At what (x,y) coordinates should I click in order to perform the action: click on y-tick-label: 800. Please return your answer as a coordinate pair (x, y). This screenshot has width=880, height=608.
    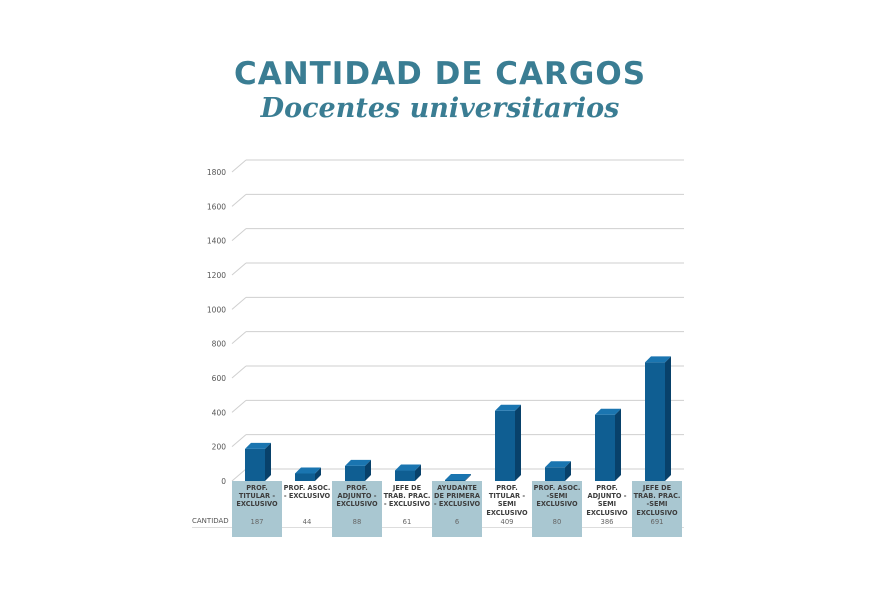
    Looking at the image, I should click on (219, 344).